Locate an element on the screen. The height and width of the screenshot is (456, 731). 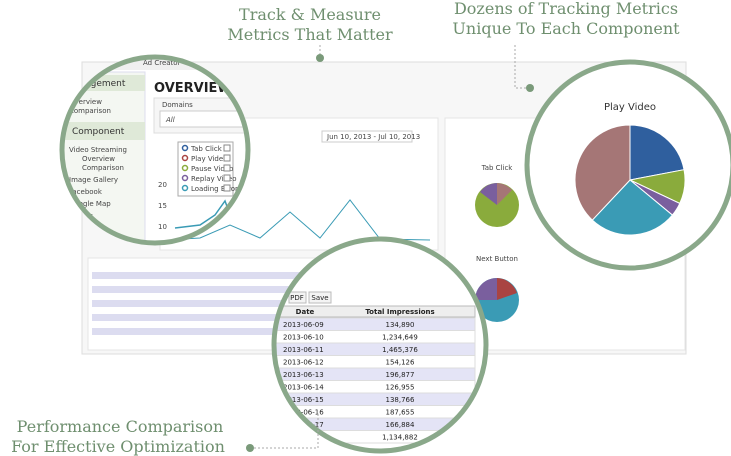
legend-label: Tab Click is located at coordinates (206, 149).